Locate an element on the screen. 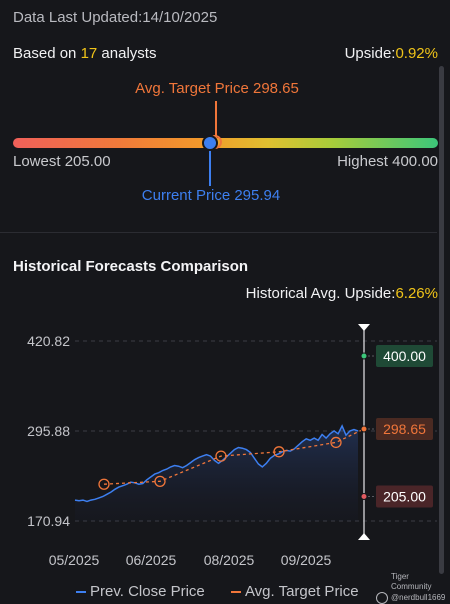 The height and width of the screenshot is (604, 450). chart-legend: Prev. Close Price Avg. Target Price is located at coordinates (228, 591).